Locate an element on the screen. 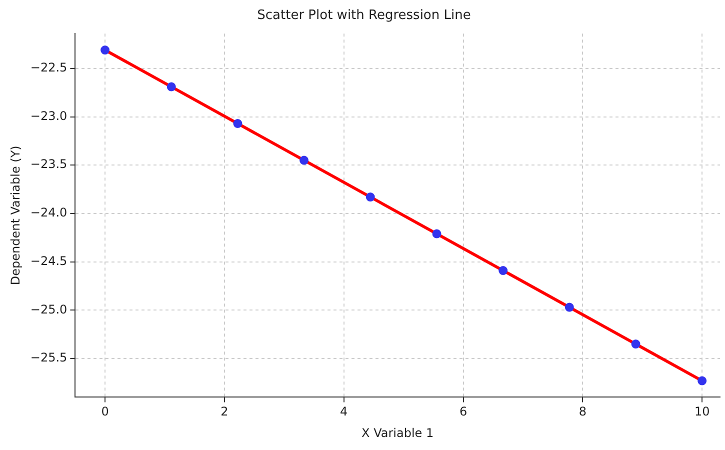  chart-title: Scatter Plot with Regression Line is located at coordinates (364, 16).